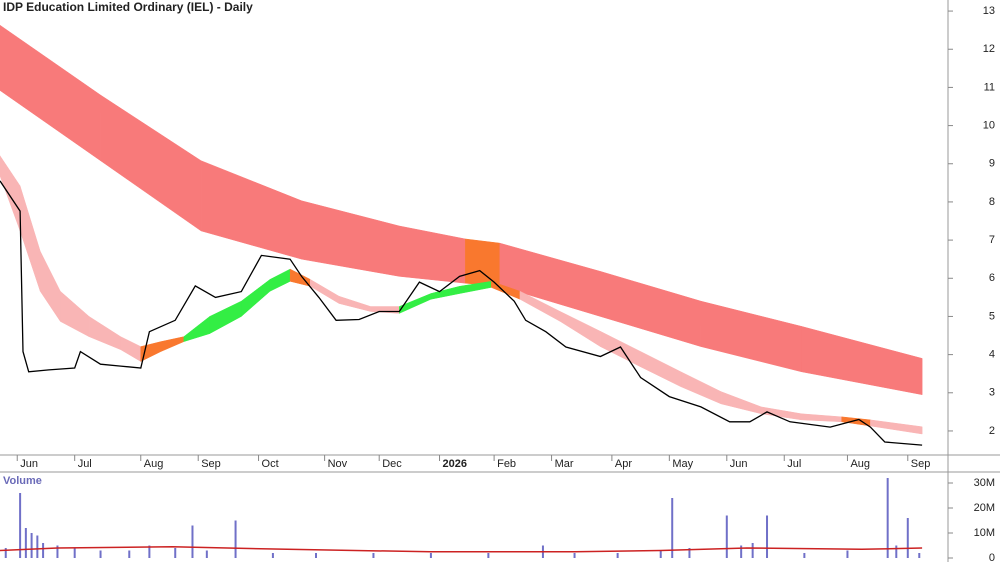  I want to click on x-tick-label: Oct, so click(270, 464).